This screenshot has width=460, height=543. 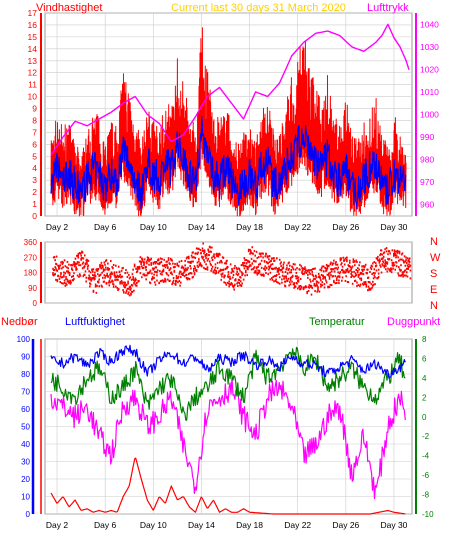 What do you see at coordinates (413, 322) in the screenshot?
I see `dewpoint-axis-label: Duggpunkt` at bounding box center [413, 322].